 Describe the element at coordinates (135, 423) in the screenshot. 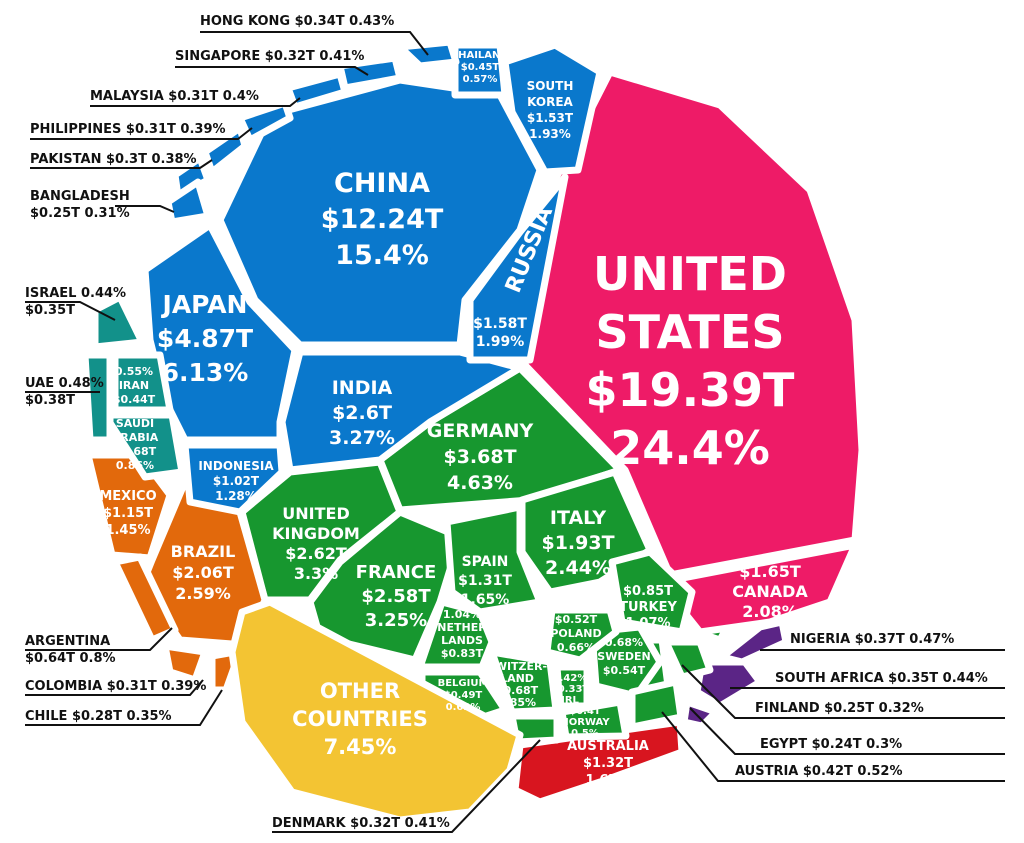

I see `cell-label-saudi: SAUDI` at that location.